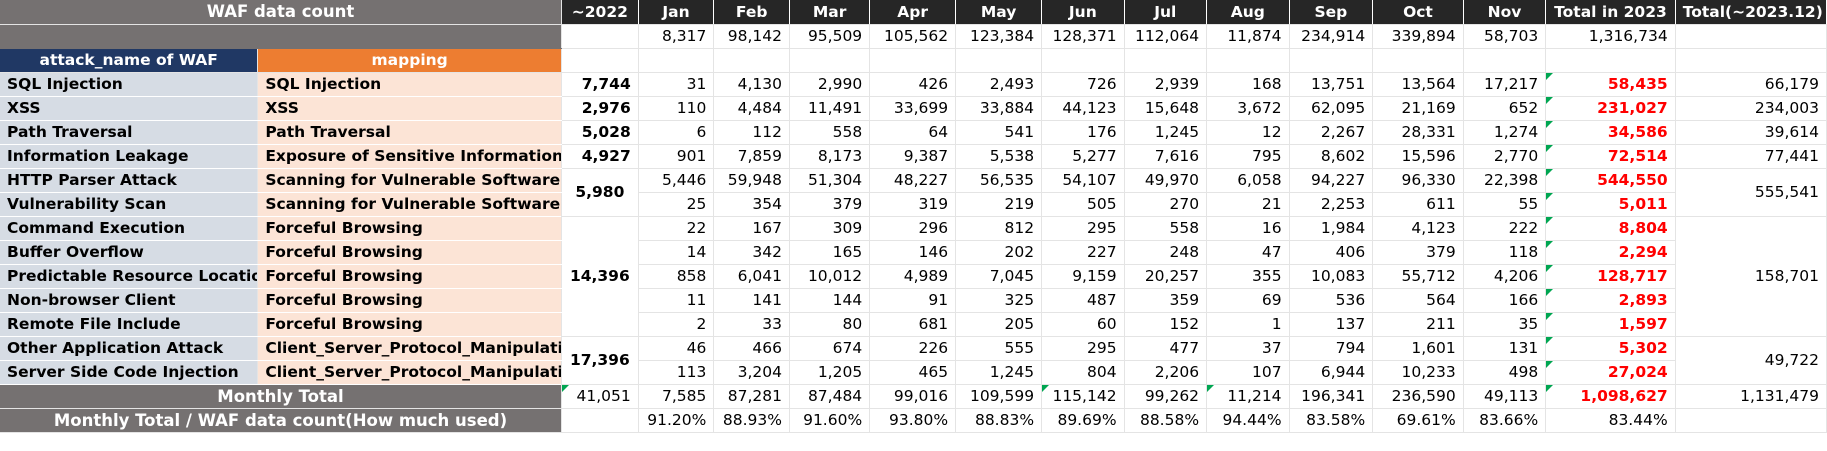 The width and height of the screenshot is (1827, 451). I want to click on attack-name: Information Leakage, so click(129, 156).